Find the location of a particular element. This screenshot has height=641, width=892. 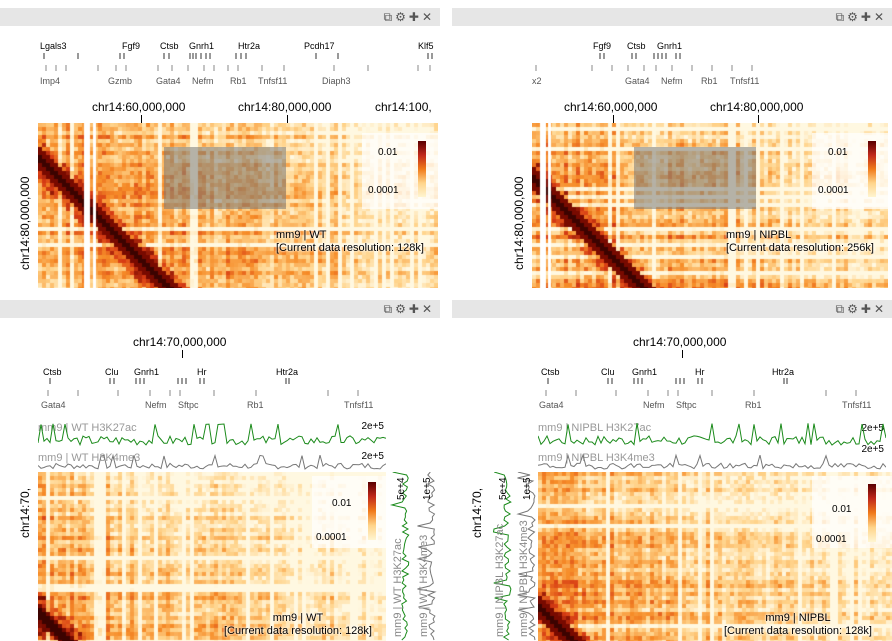

gene-label: Fgf9 is located at coordinates (602, 46).